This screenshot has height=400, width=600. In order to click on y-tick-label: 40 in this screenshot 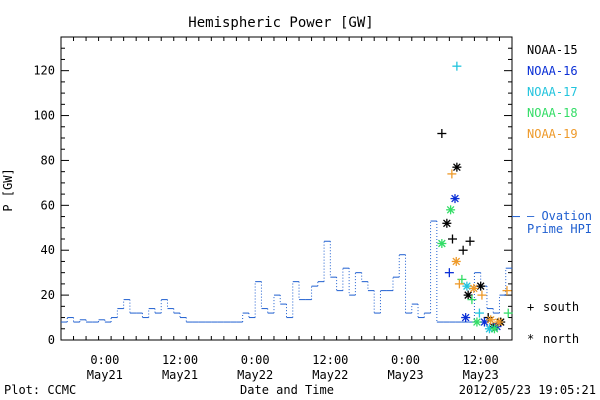, I will do `click(48, 250)`.